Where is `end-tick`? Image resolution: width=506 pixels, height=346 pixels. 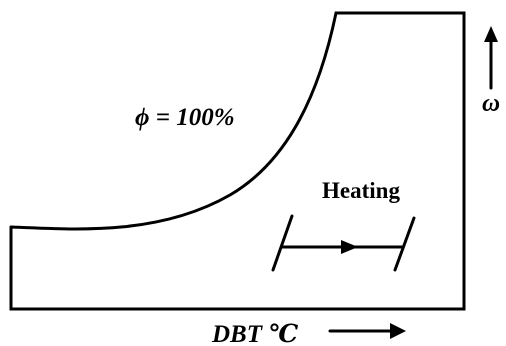
end-tick is located at coordinates (404, 244).